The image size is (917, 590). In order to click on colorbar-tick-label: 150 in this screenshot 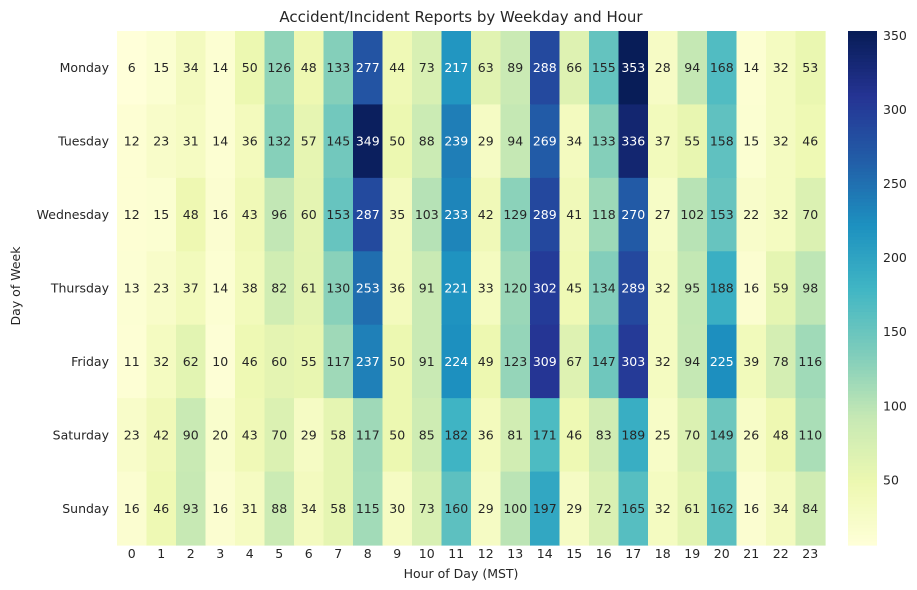, I will do `click(895, 331)`.